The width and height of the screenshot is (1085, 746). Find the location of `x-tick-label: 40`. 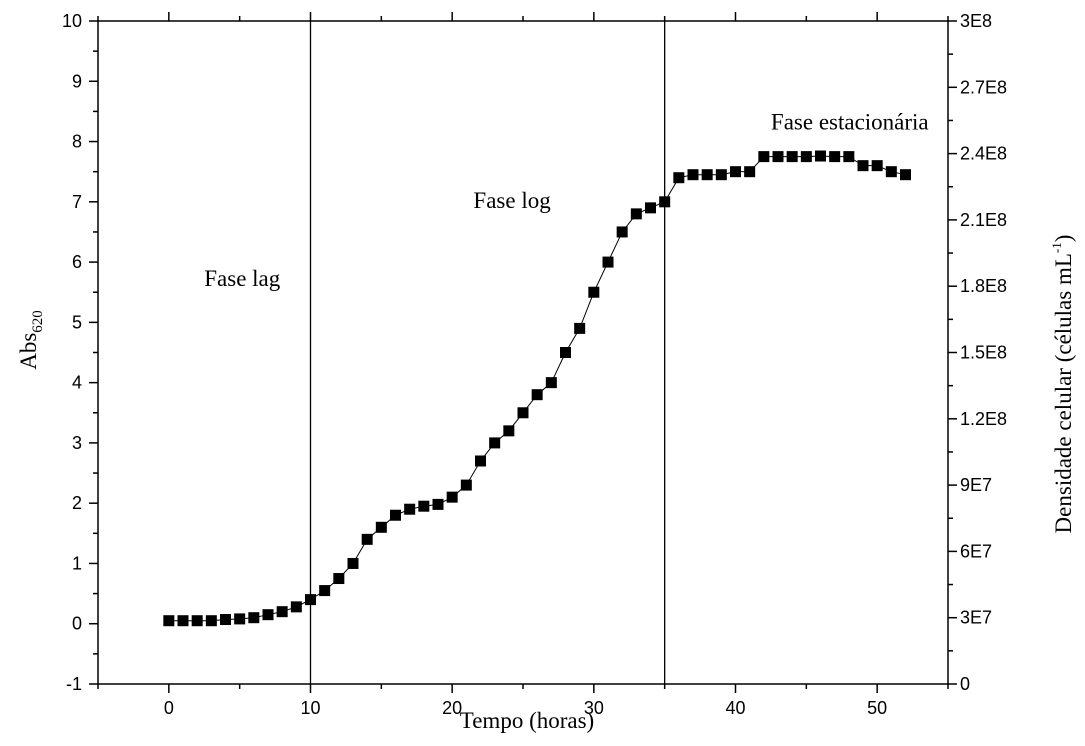

x-tick-label: 40 is located at coordinates (735, 708).